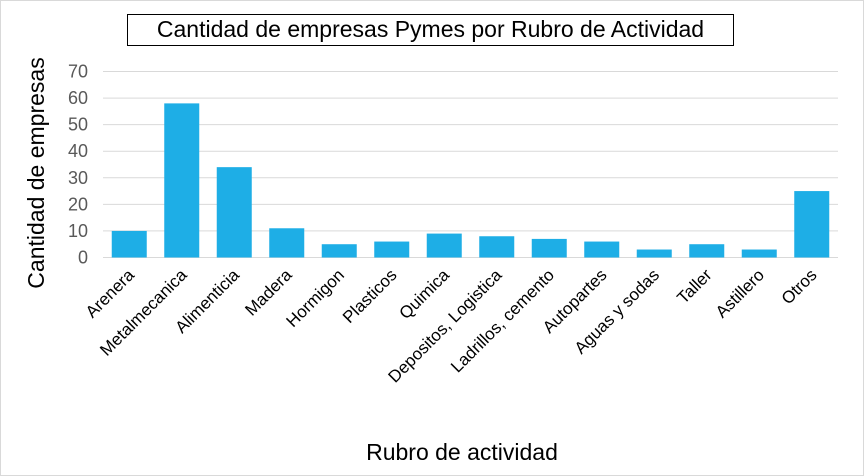 This screenshot has height=476, width=864. Describe the element at coordinates (129, 244) in the screenshot. I see `bar-arenera` at that location.